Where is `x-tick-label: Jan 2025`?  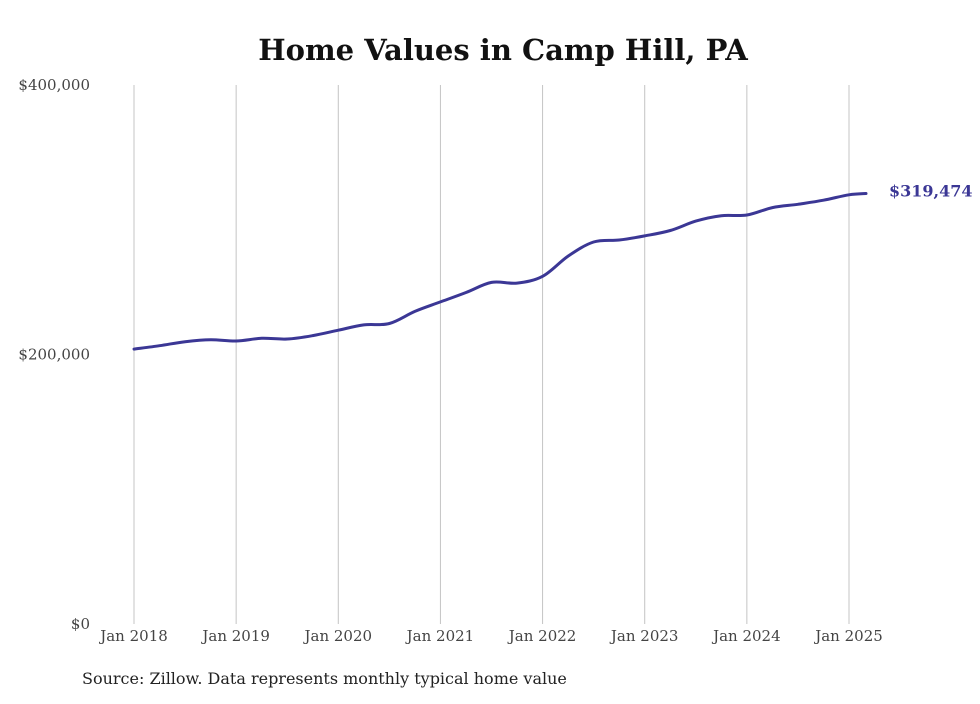
x-tick-label: Jan 2025 is located at coordinates (848, 636).